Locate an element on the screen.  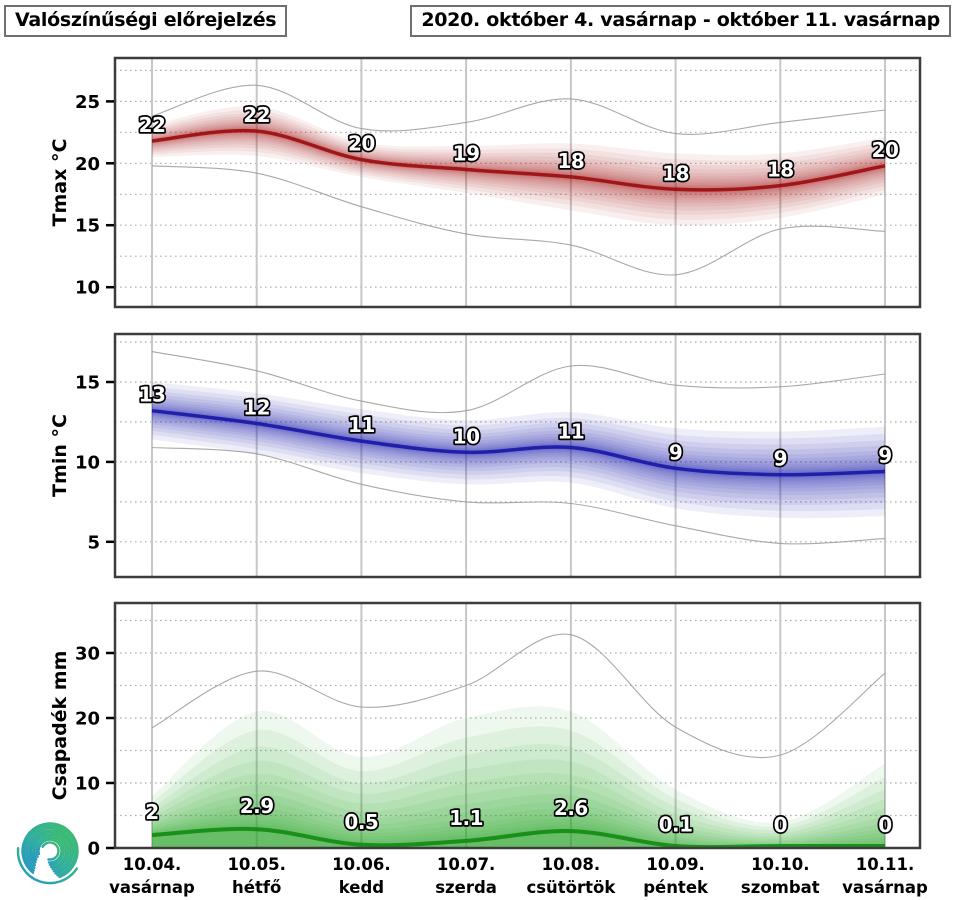
value-label: 10 is located at coordinates (466, 436).